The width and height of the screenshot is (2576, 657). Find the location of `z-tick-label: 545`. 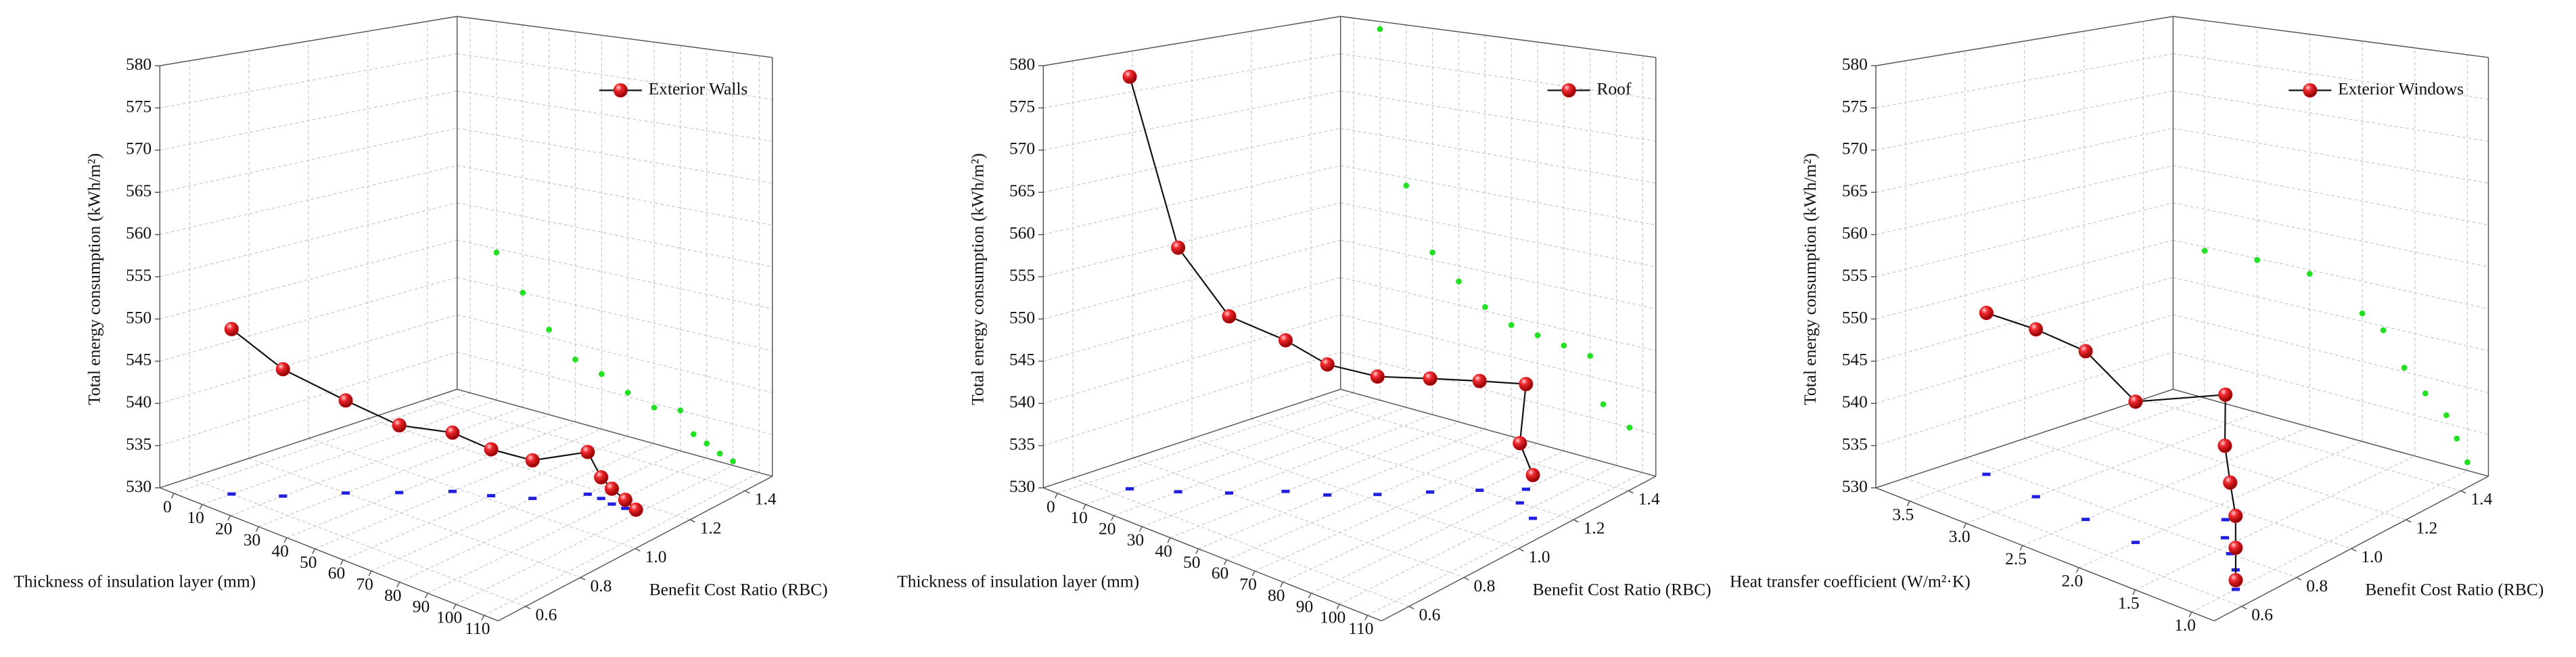

z-tick-label: 545 is located at coordinates (1022, 360).